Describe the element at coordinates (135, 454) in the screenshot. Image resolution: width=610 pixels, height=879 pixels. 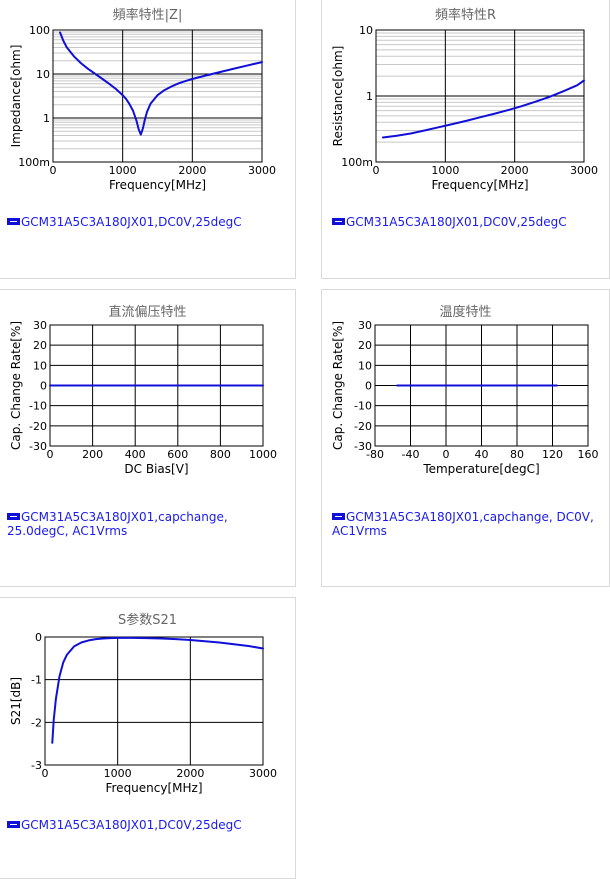
I see `x-tick-label: 400` at that location.